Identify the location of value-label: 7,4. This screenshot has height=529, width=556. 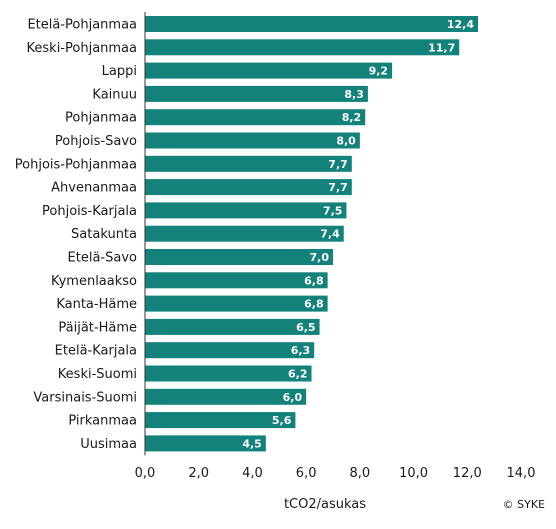
(330, 234).